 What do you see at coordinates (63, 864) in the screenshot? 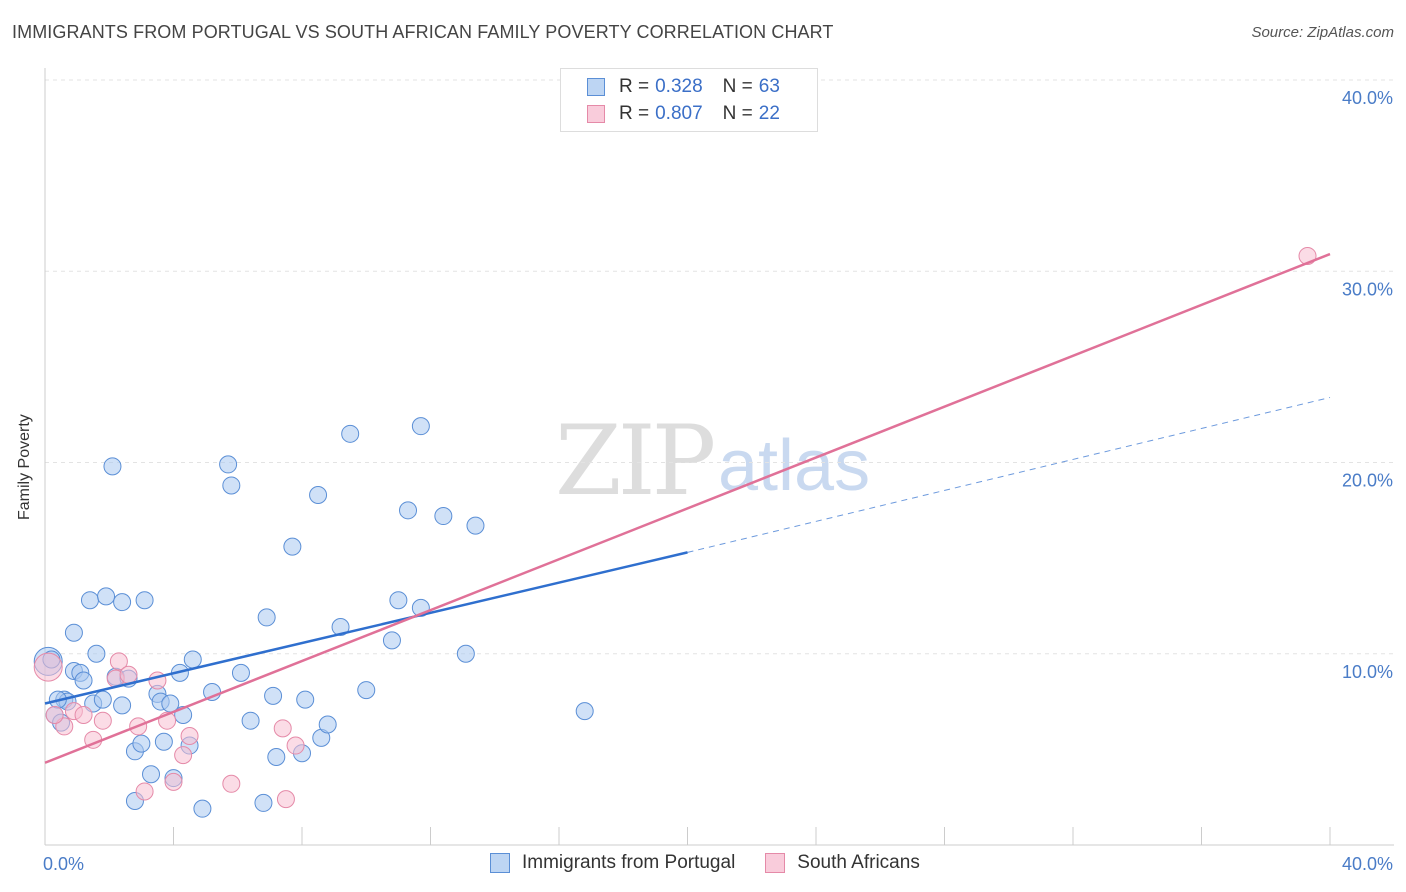
I see `x-tick-label: 0.0%` at bounding box center [63, 864].